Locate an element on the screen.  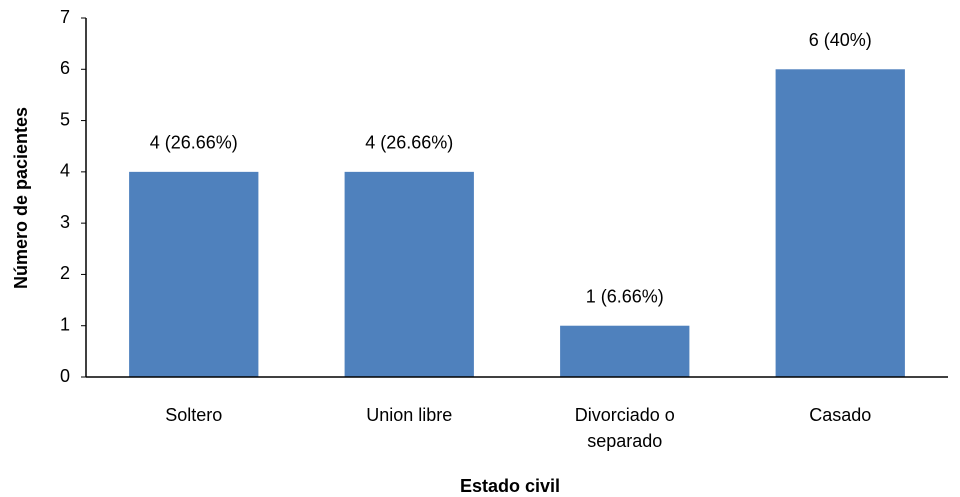
y-tick-label: 5 is located at coordinates (65, 119).